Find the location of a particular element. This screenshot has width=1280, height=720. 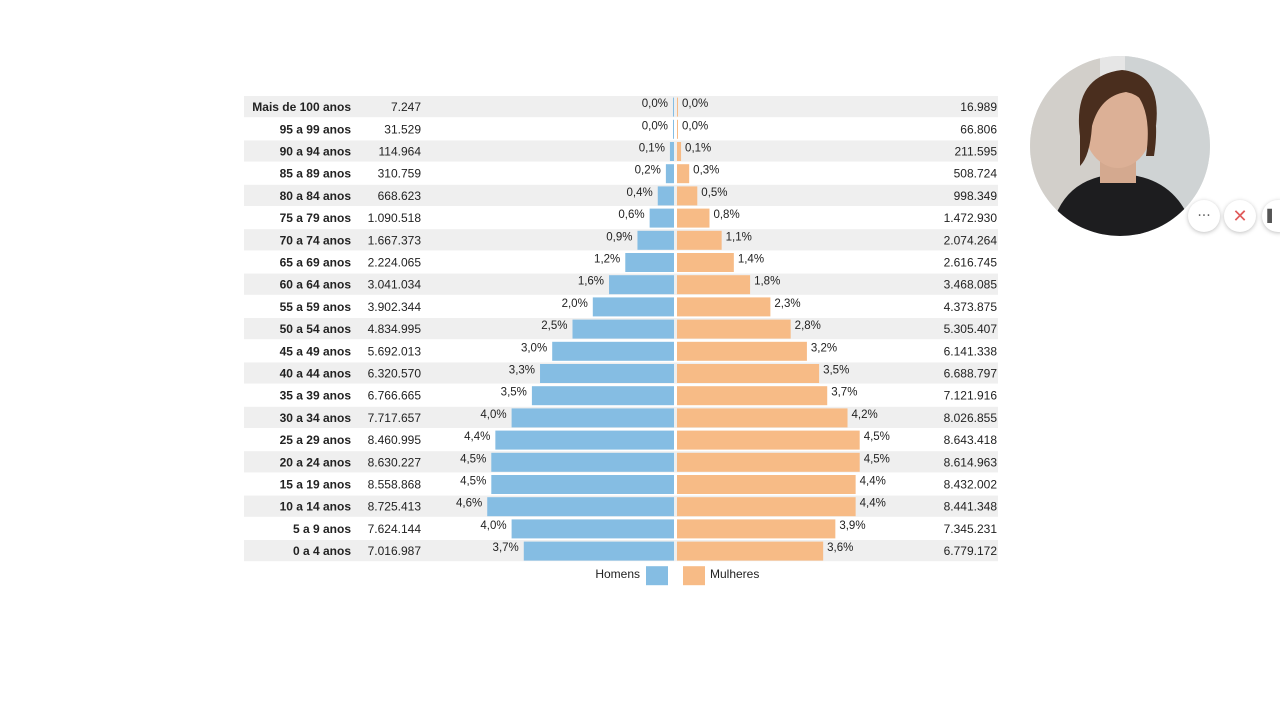

age-group-label: 90 a 94 anos is located at coordinates (316, 152).